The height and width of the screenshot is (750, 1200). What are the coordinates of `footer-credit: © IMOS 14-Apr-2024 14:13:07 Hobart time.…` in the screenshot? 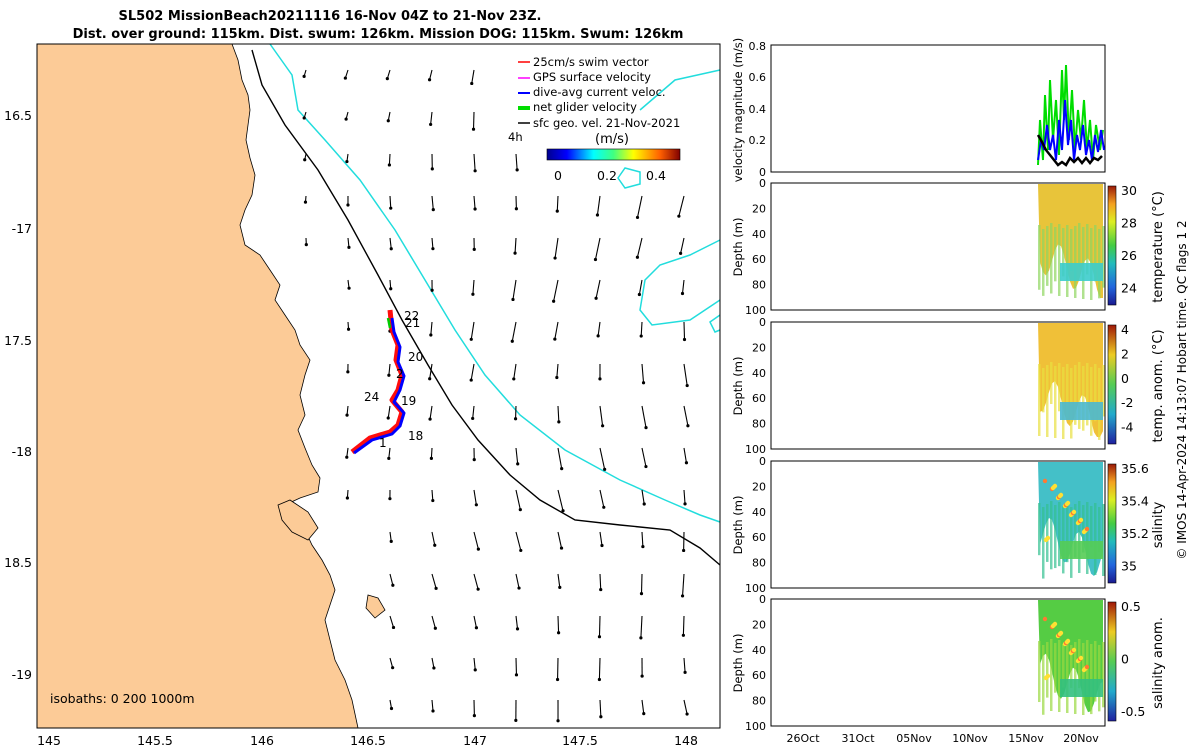 It's located at (1182, 389).